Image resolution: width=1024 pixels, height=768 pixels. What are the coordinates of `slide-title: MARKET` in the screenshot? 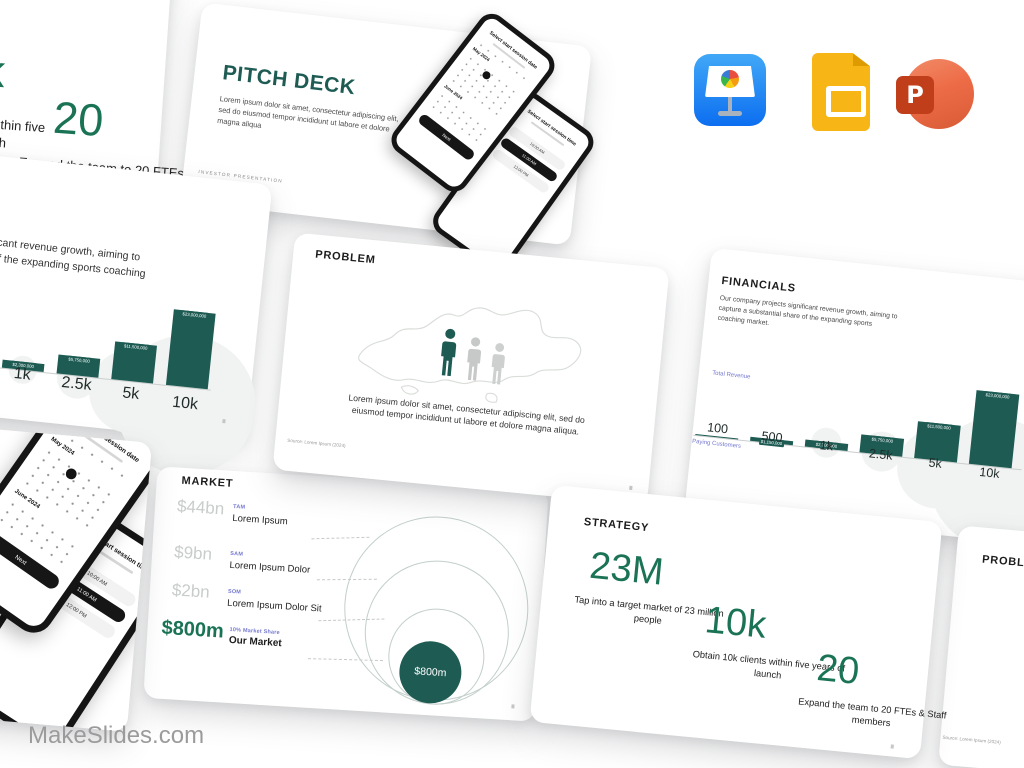 It's located at (207, 482).